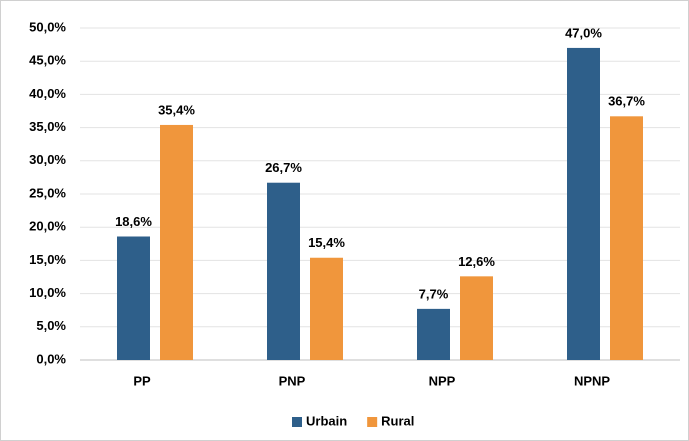 Image resolution: width=689 pixels, height=441 pixels. What do you see at coordinates (326, 420) in the screenshot?
I see `legend-label: Urbain` at bounding box center [326, 420].